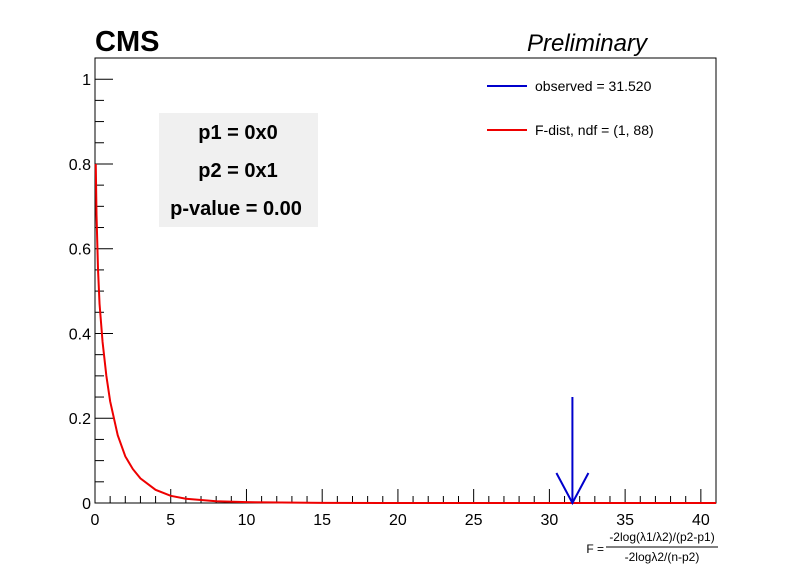 Image resolution: width=796 pixels, height=572 pixels. What do you see at coordinates (236, 209) in the screenshot?
I see `info-pvalue: p-value = 0.00` at bounding box center [236, 209].